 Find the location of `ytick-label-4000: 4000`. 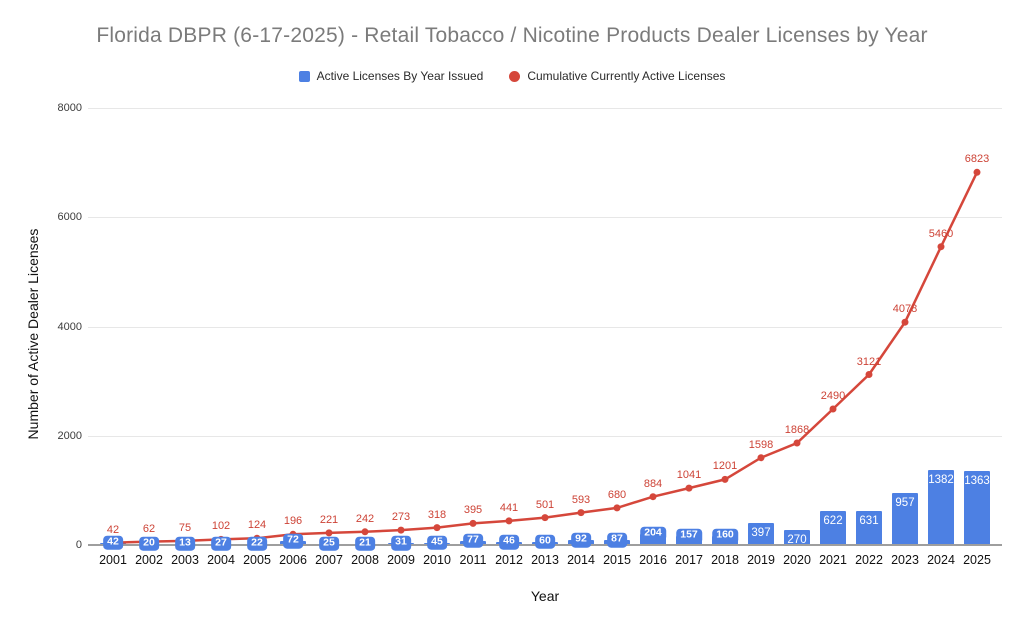

ytick-label-4000: 4000 is located at coordinates (69, 326).